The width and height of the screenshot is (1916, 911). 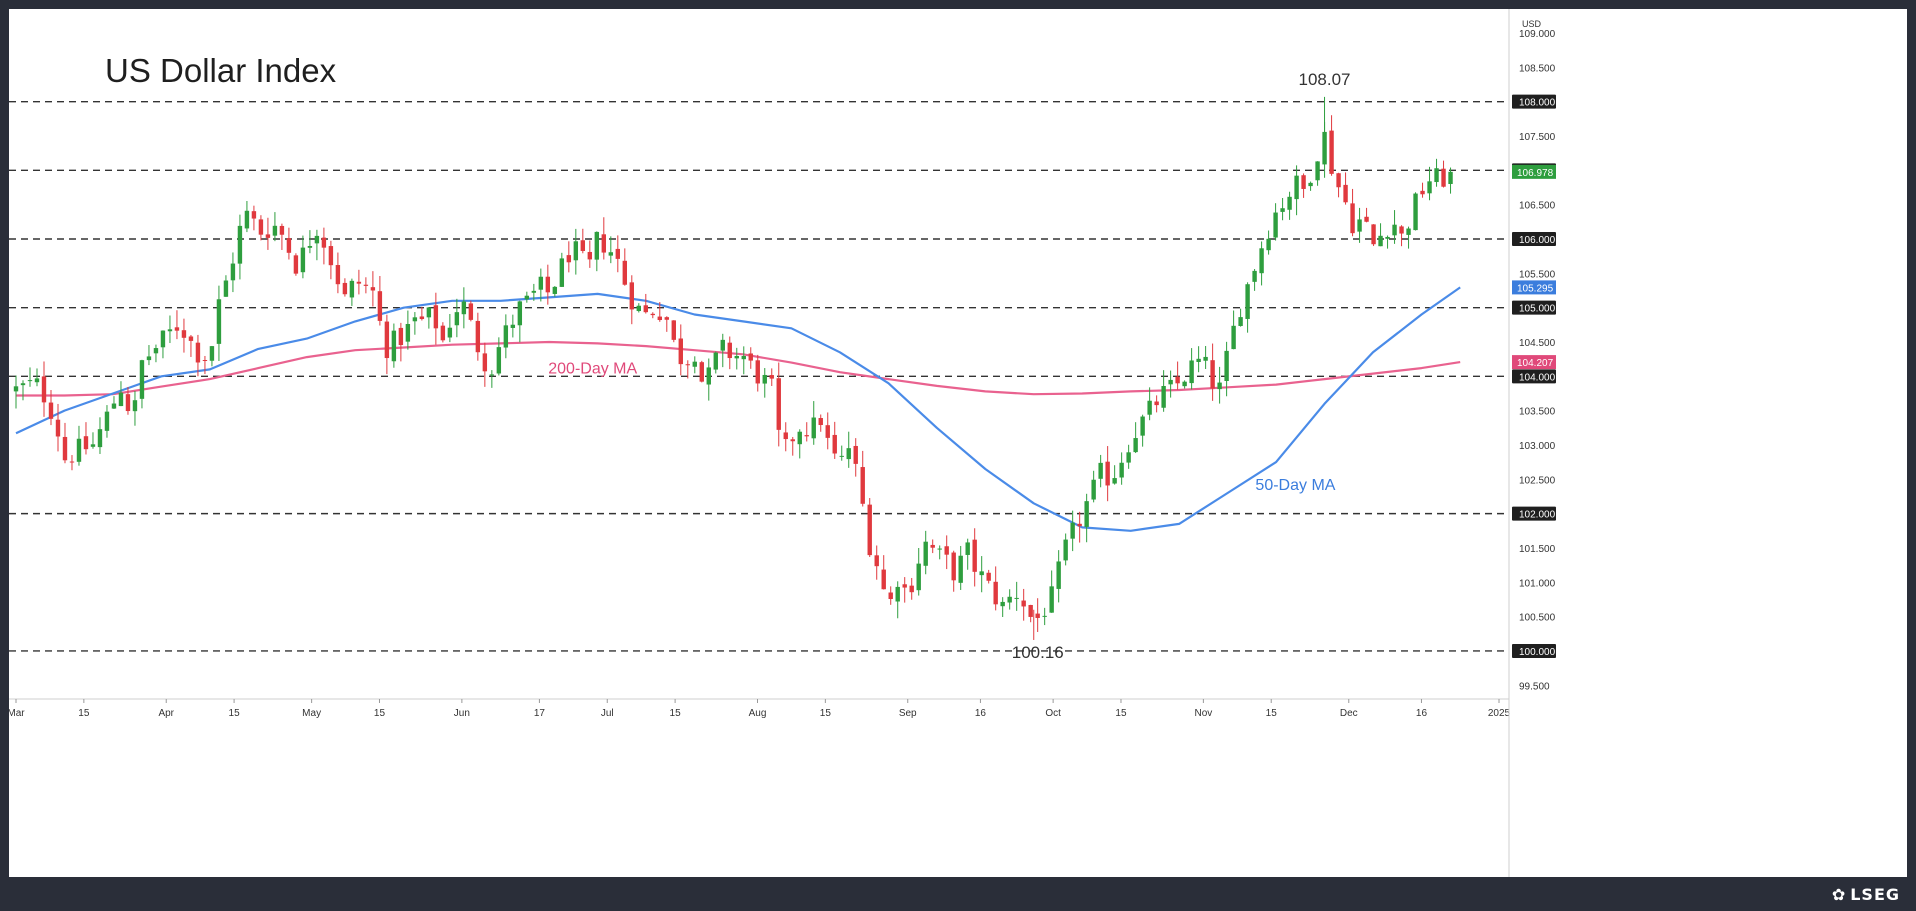 What do you see at coordinates (958, 894) in the screenshot?
I see `footer-bar: ✿ LSEG` at bounding box center [958, 894].